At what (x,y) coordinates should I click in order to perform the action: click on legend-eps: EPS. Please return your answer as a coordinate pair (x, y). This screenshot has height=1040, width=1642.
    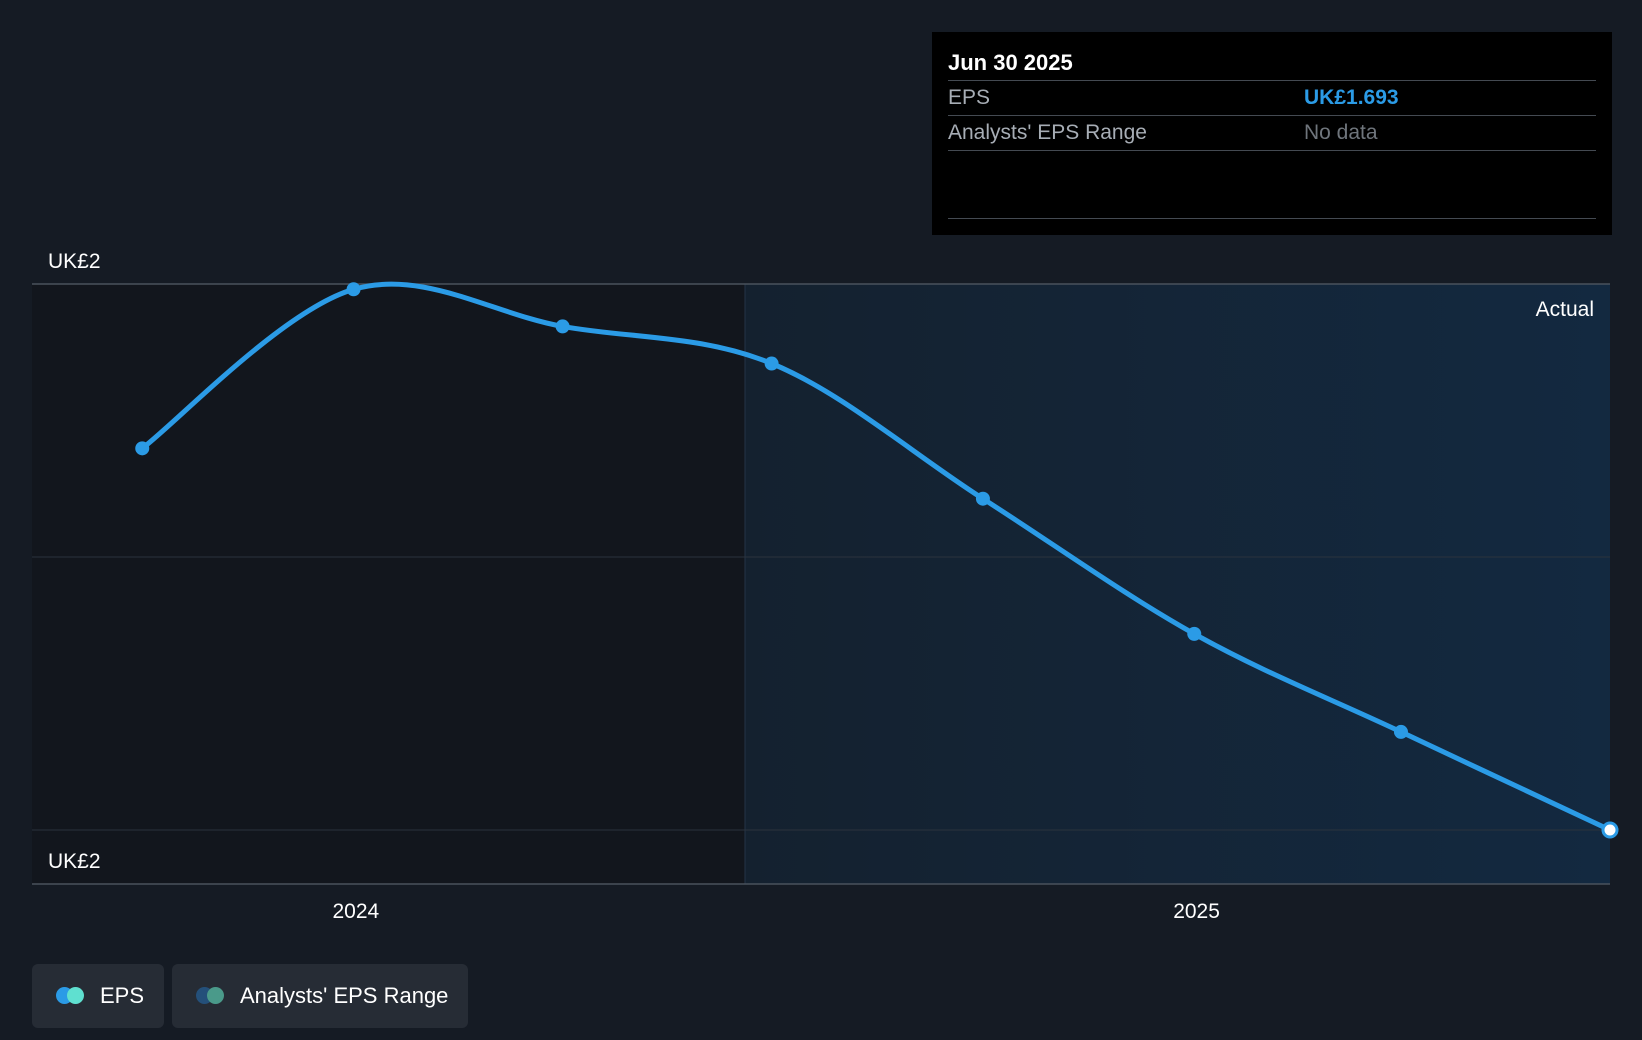
    Looking at the image, I should click on (98, 996).